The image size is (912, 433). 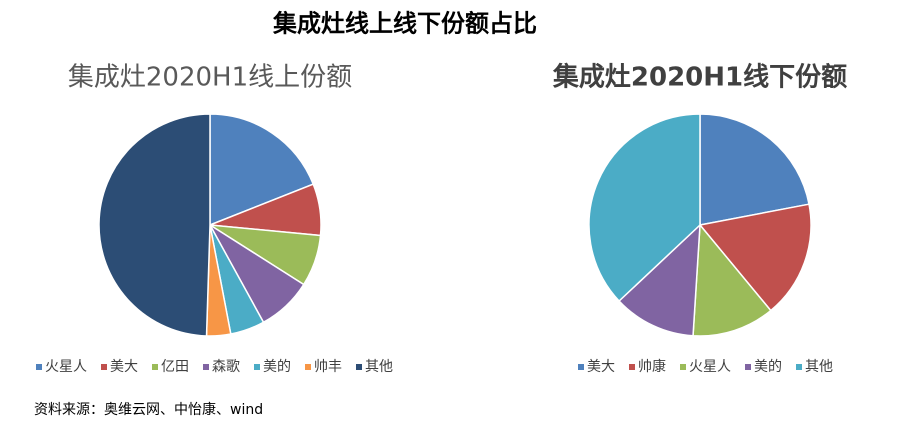 I want to click on legend-label: 亿田, so click(x=175, y=367).